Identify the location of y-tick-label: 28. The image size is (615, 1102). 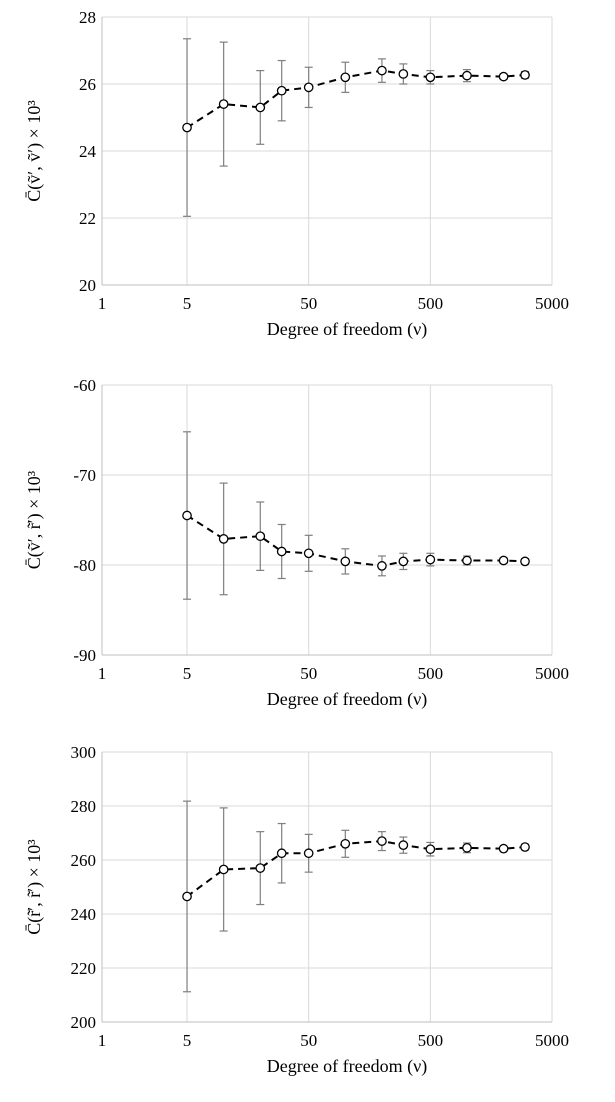
(87, 17).